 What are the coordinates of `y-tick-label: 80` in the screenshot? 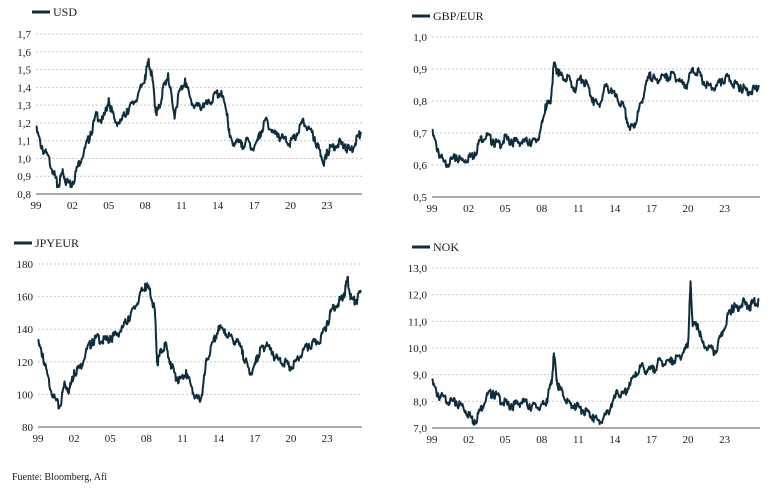 It's located at (28, 428).